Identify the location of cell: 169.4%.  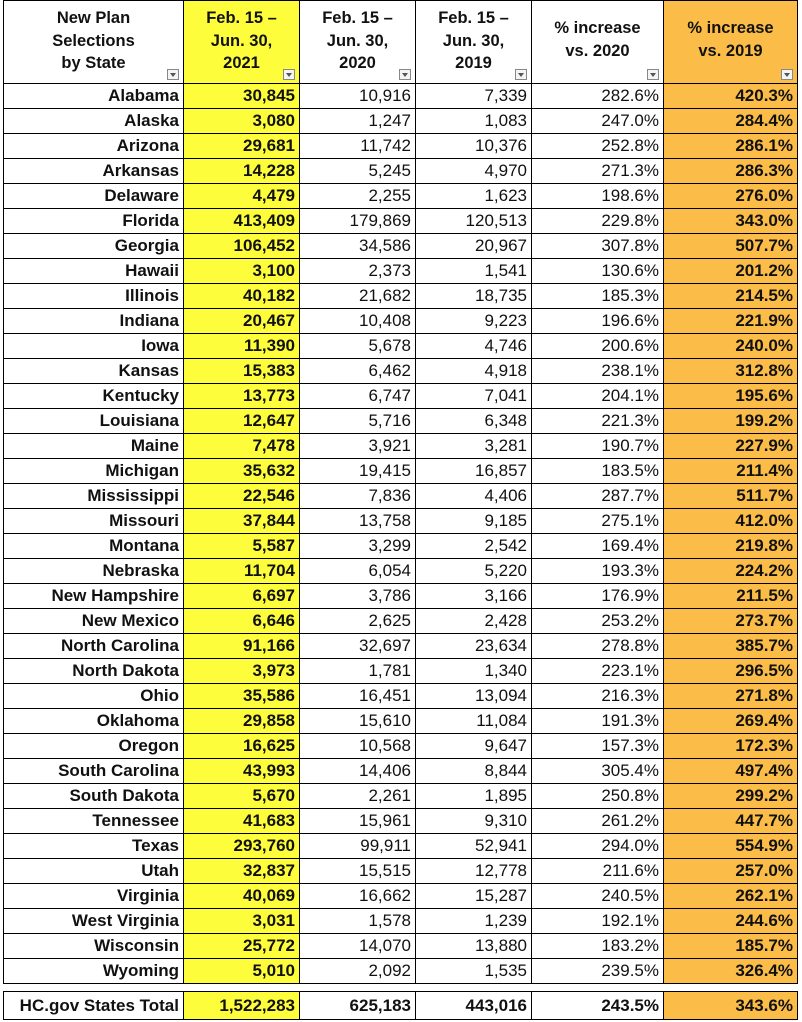
(598, 546).